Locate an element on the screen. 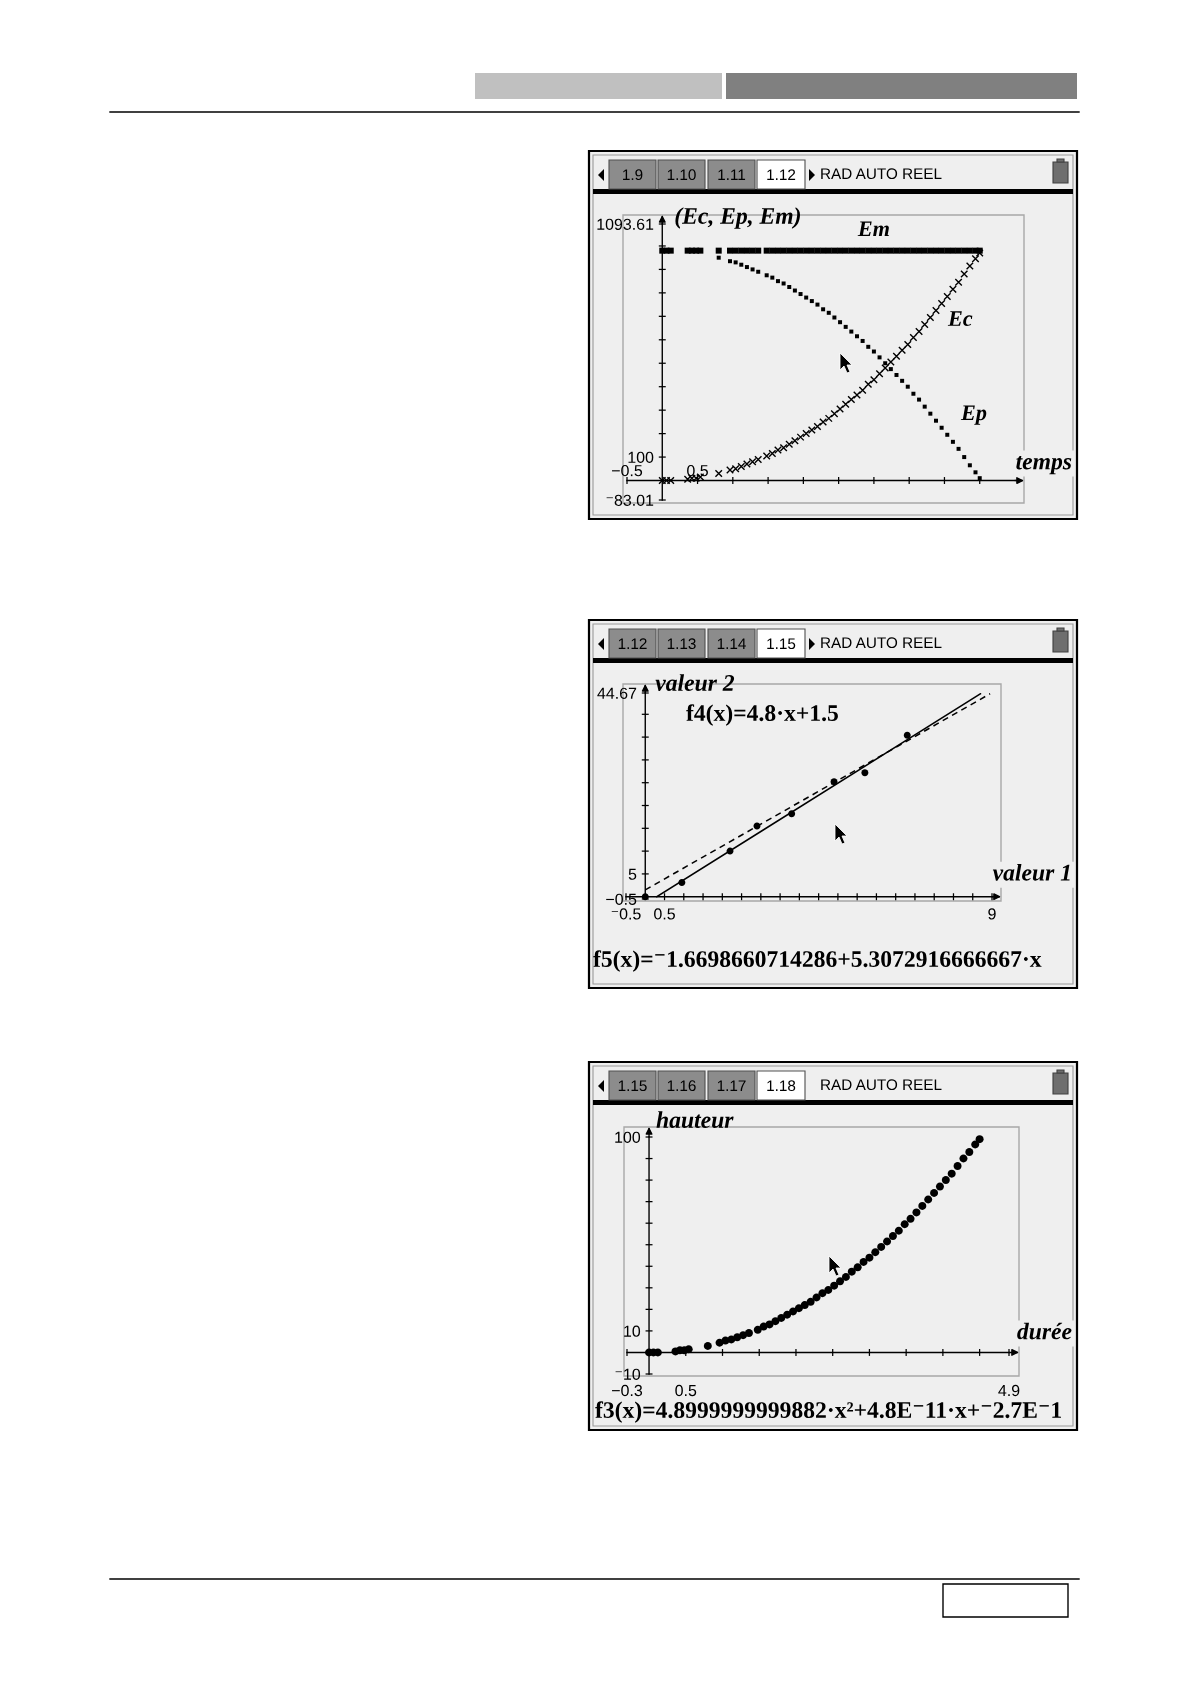  text: f3(x)=4.8999999999882·x²+4.8E⁻11·x+⁻2.7E⁻1 is located at coordinates (828, 1412).